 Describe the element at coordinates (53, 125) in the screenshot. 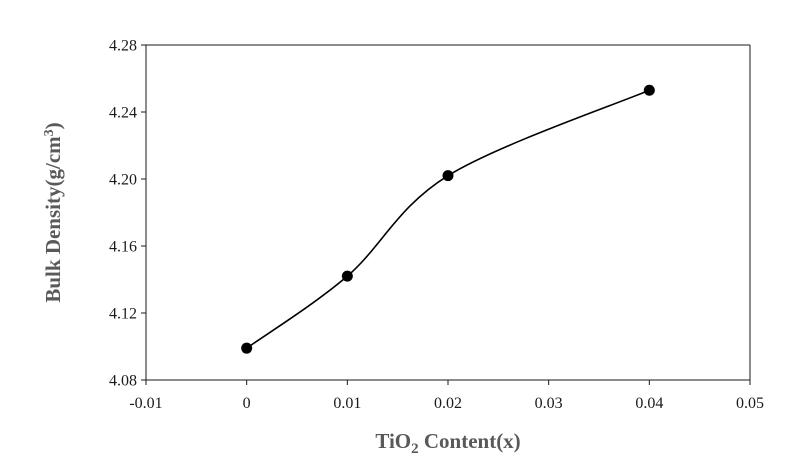

I see `y-axis-title-rest: )` at that location.